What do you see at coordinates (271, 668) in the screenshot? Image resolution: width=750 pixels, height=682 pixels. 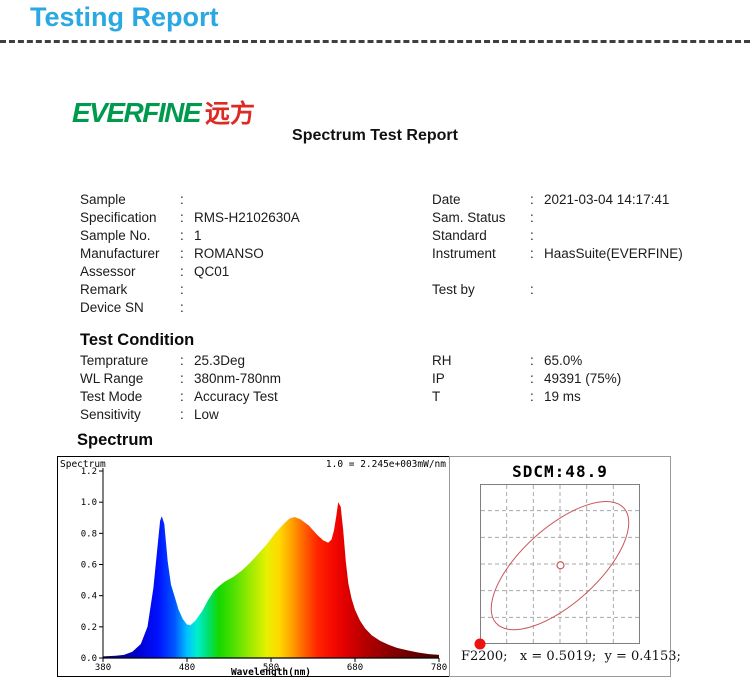 I see `x-tick-label: 580` at bounding box center [271, 668].